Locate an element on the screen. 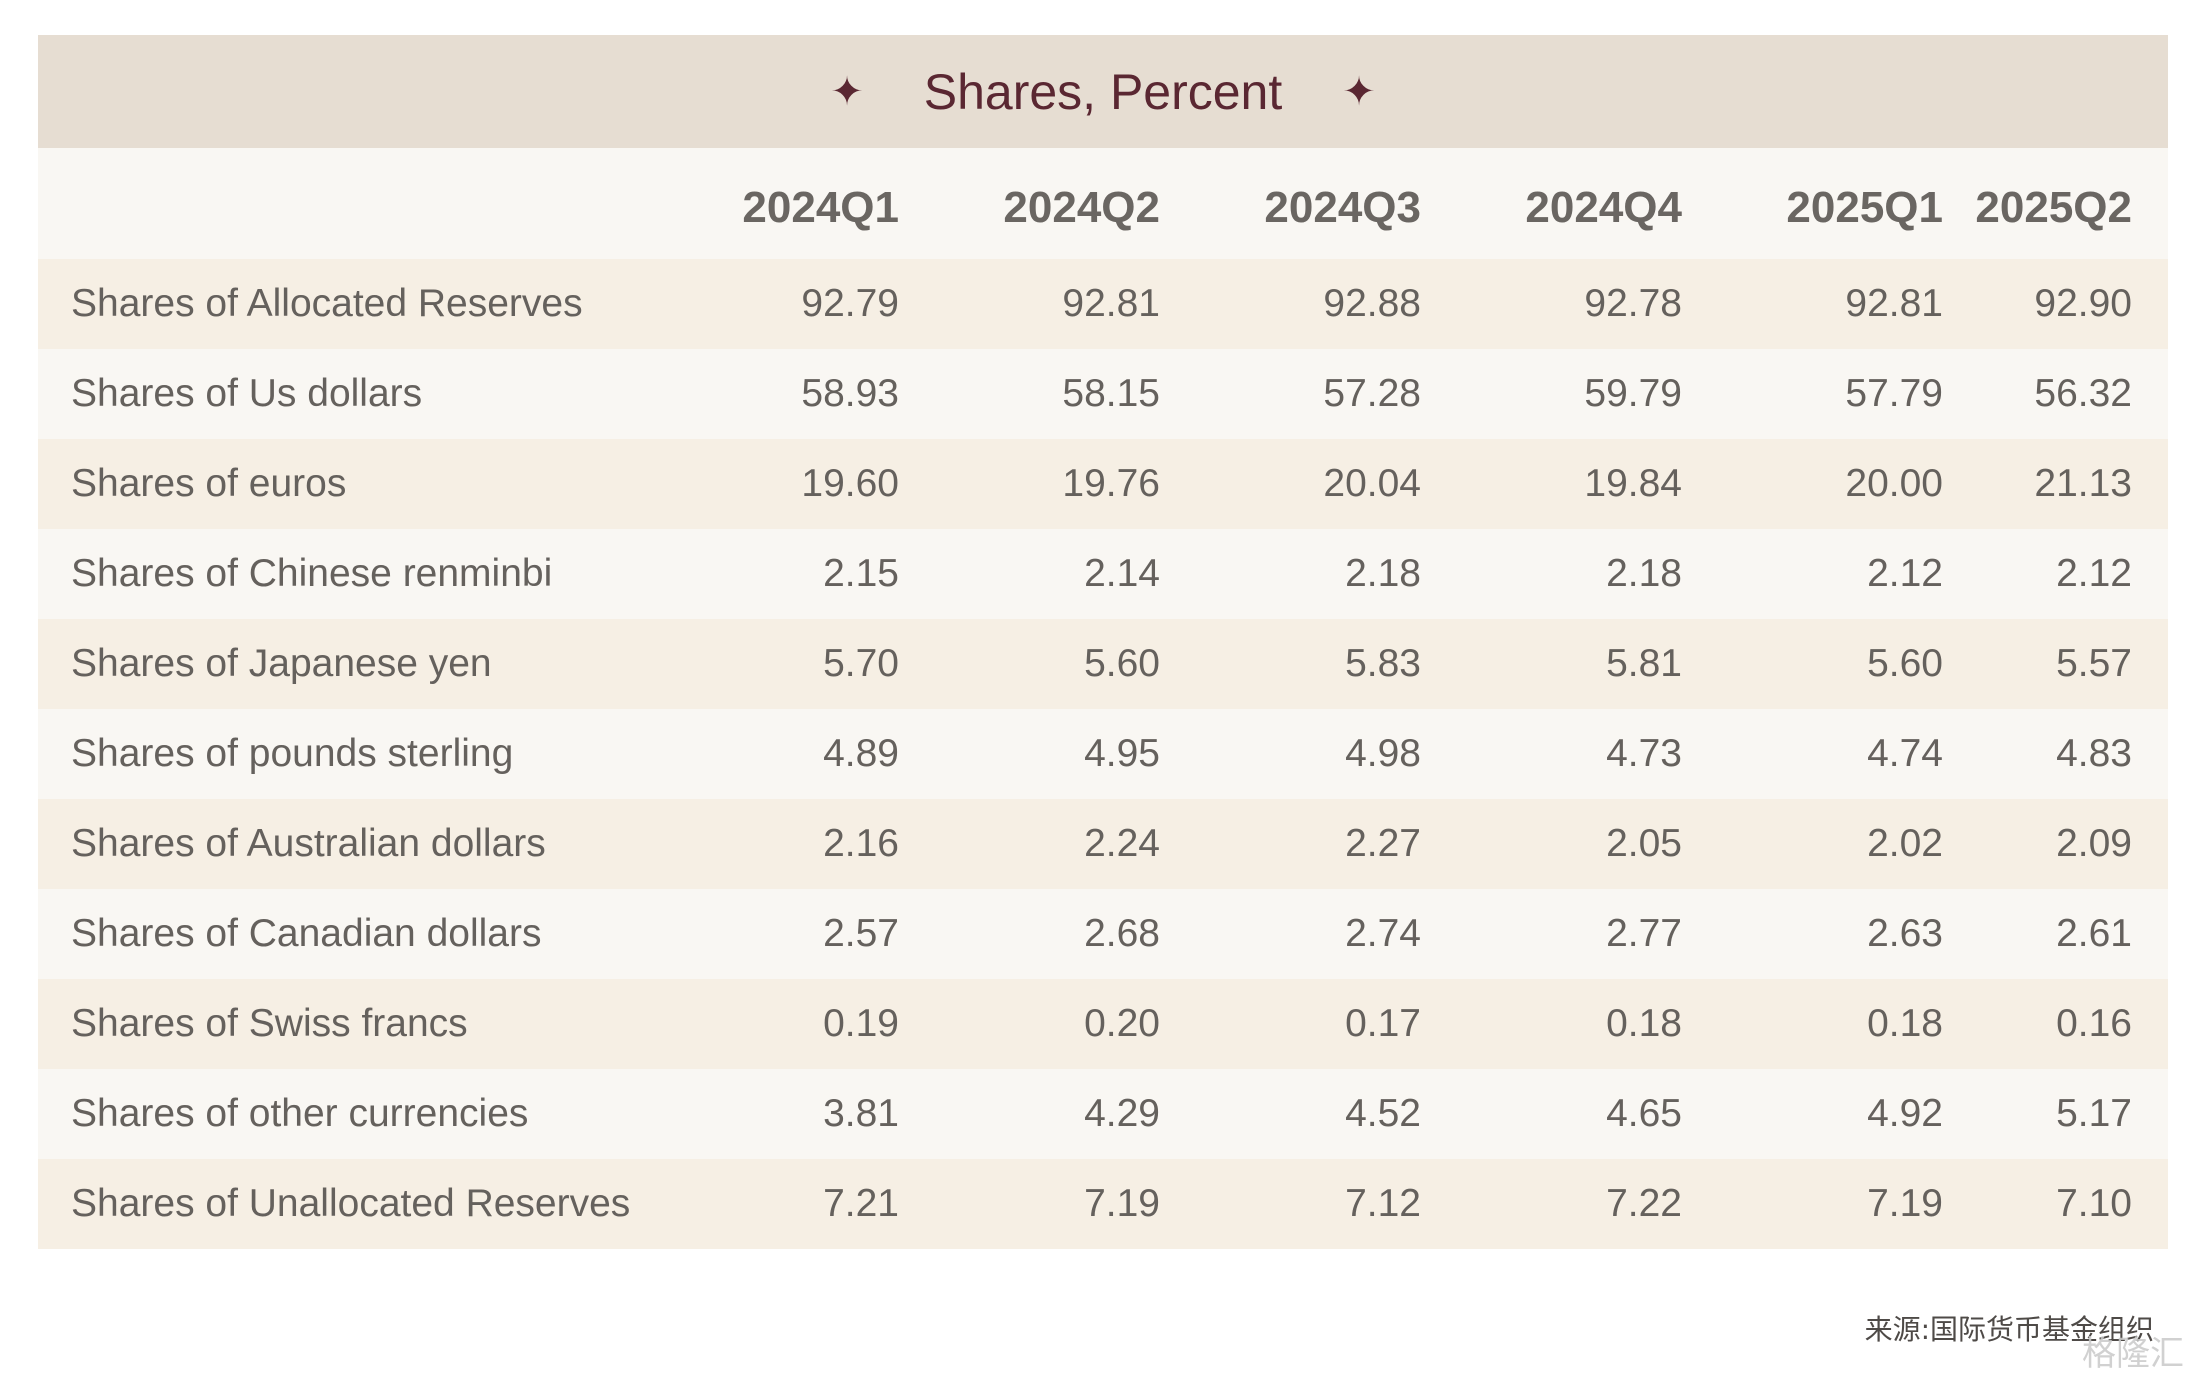 The height and width of the screenshot is (1375, 2204). row-label: Shares of Japanese yen is located at coordinates (281, 663).